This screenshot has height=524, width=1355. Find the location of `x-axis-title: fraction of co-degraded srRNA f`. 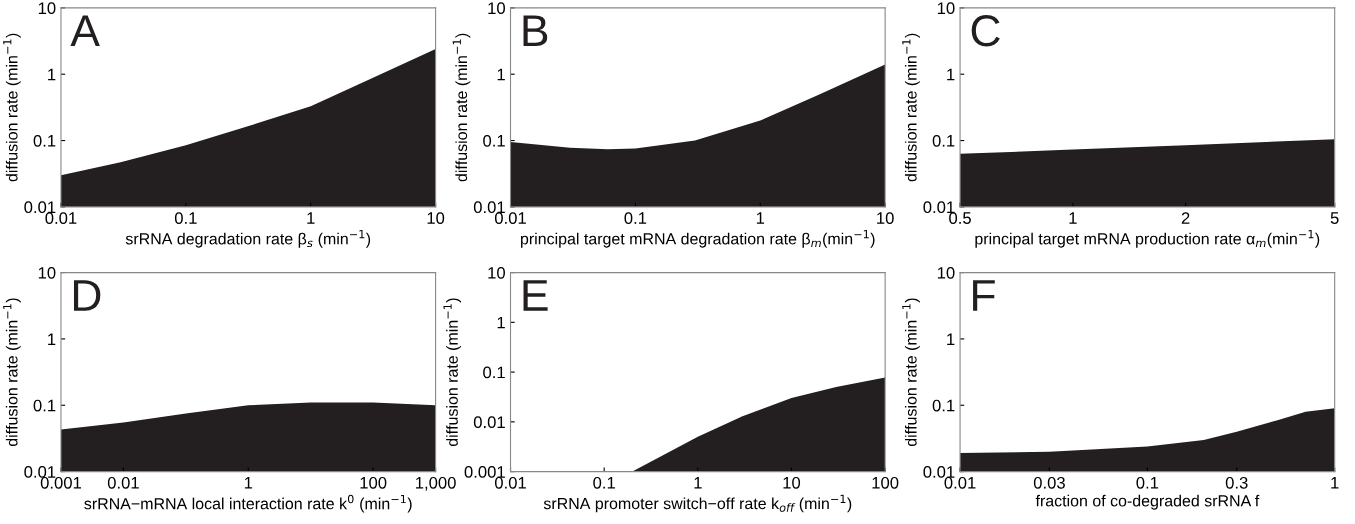

x-axis-title: fraction of co-degraded srRNA f is located at coordinates (1147, 502).